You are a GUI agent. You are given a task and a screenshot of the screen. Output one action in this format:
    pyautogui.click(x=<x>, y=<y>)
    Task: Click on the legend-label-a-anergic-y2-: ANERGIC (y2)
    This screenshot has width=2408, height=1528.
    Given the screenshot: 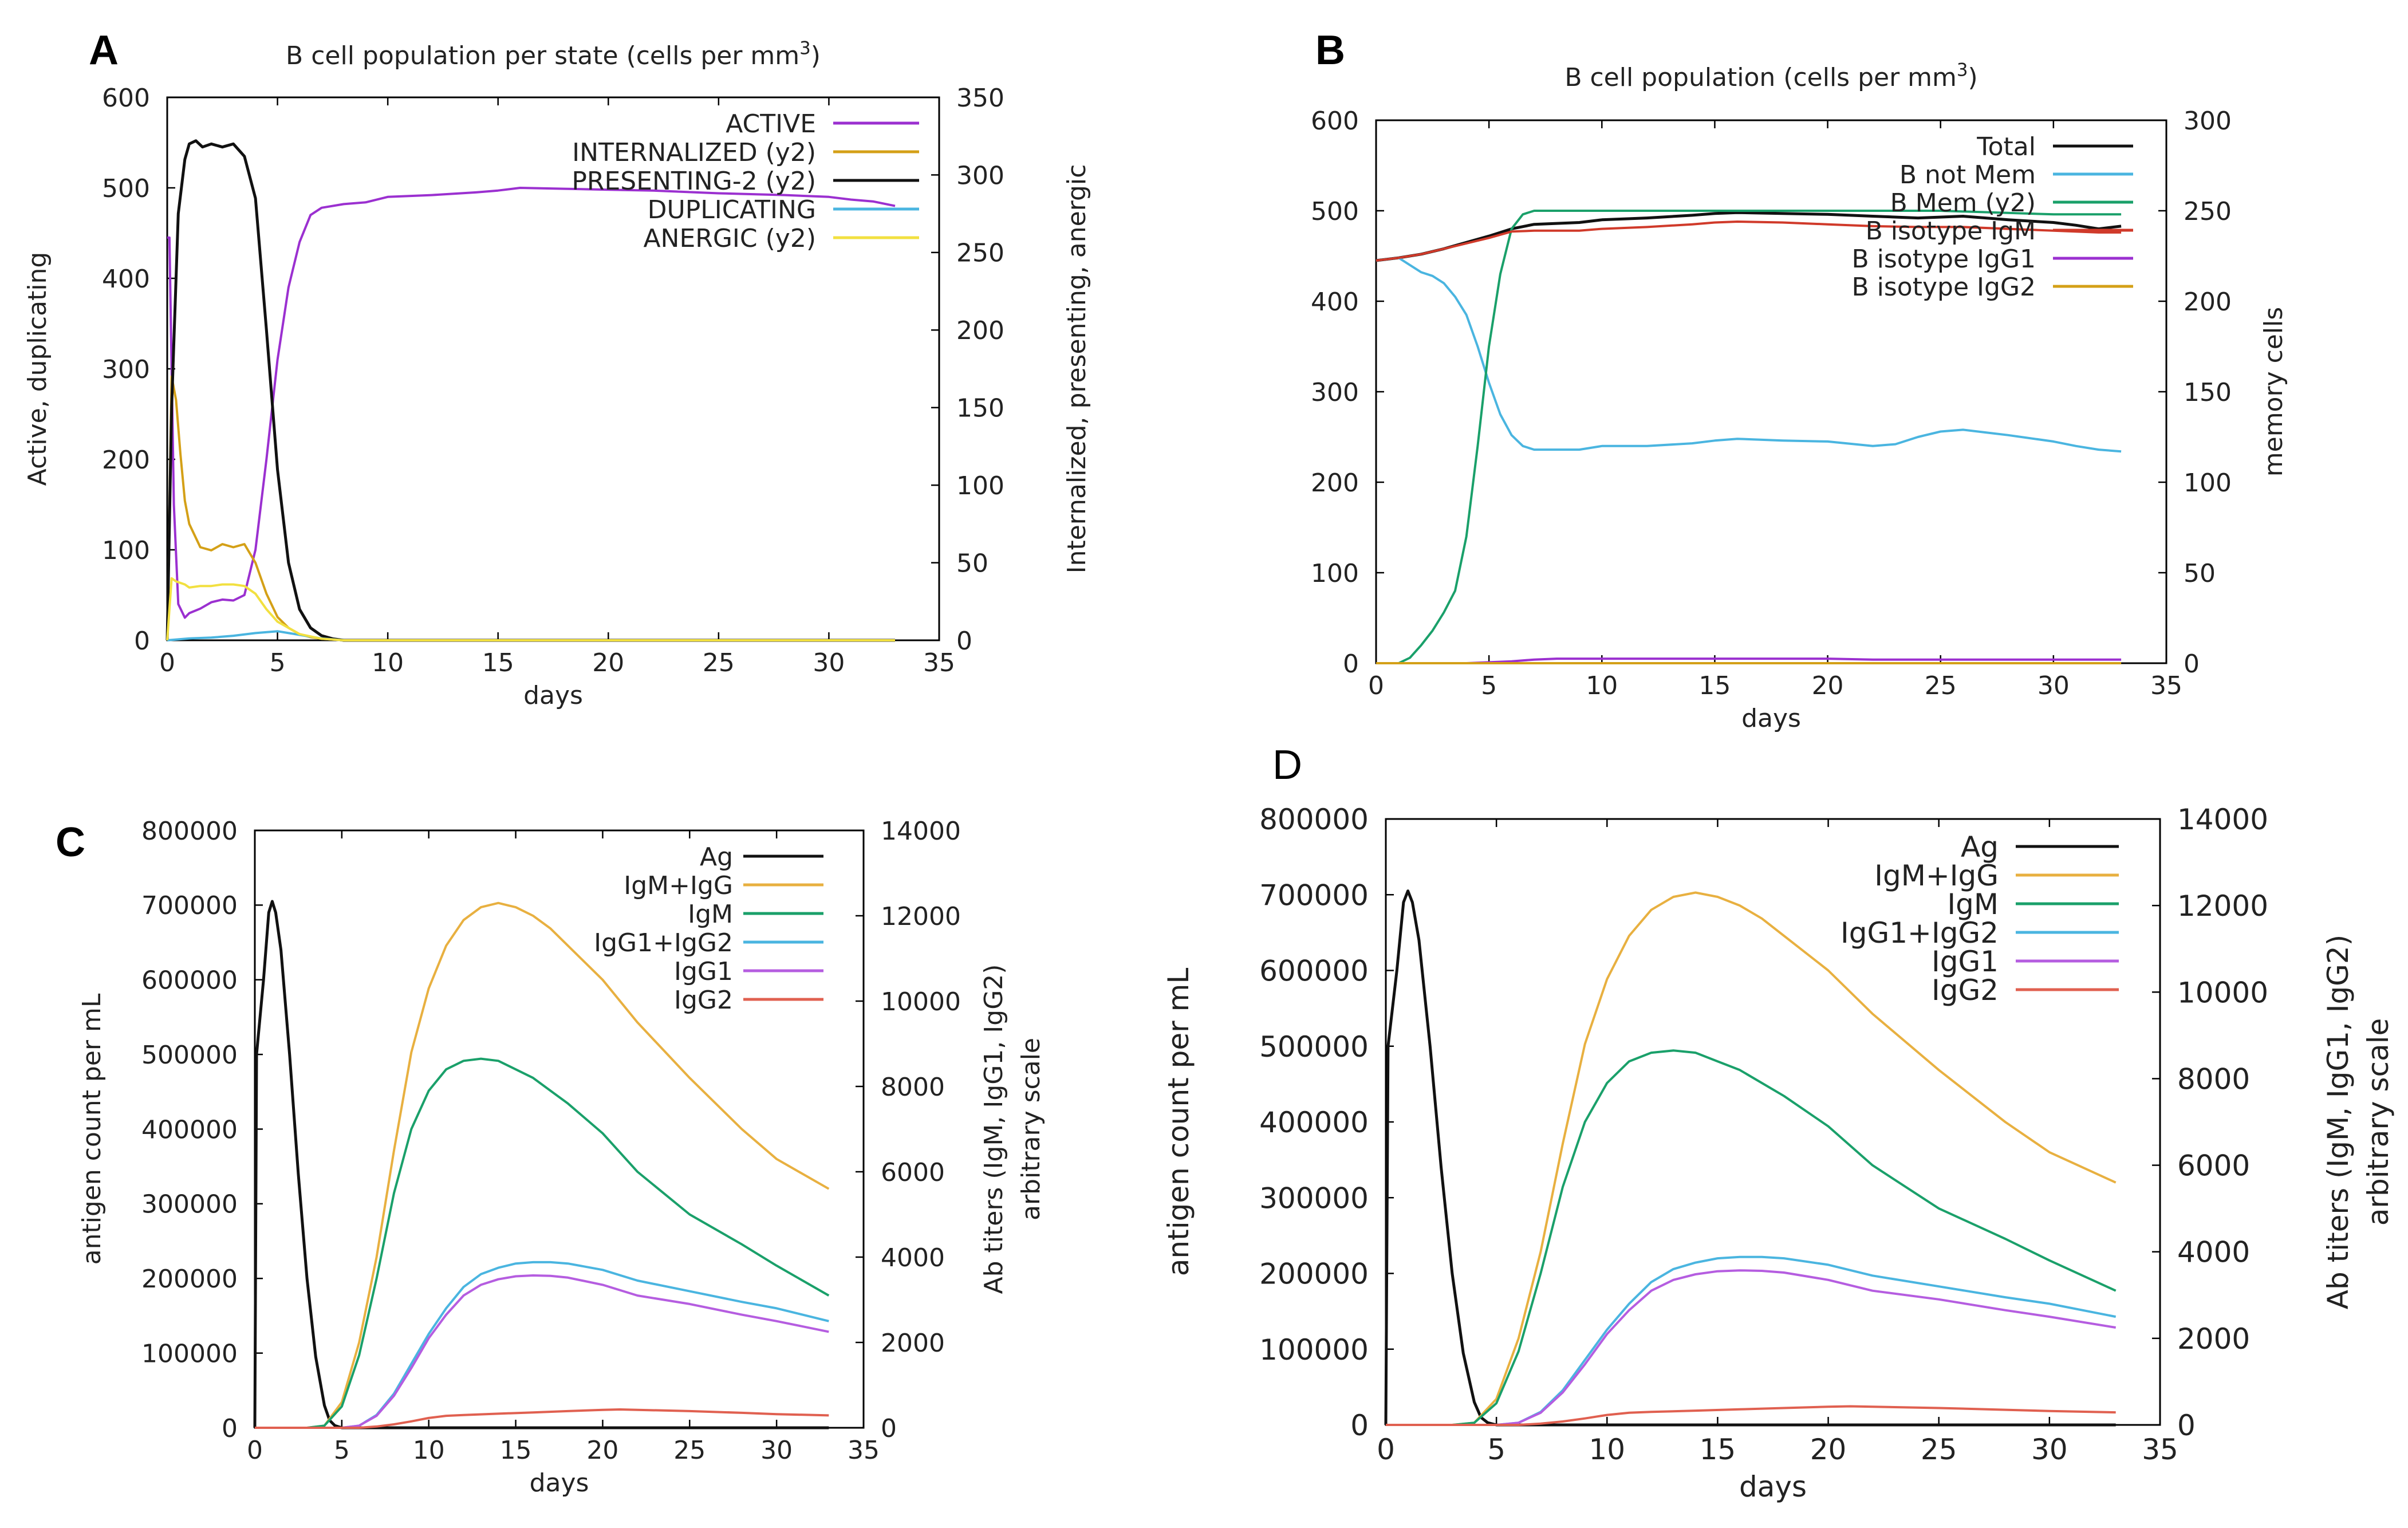 What is the action you would take?
    pyautogui.click(x=730, y=238)
    